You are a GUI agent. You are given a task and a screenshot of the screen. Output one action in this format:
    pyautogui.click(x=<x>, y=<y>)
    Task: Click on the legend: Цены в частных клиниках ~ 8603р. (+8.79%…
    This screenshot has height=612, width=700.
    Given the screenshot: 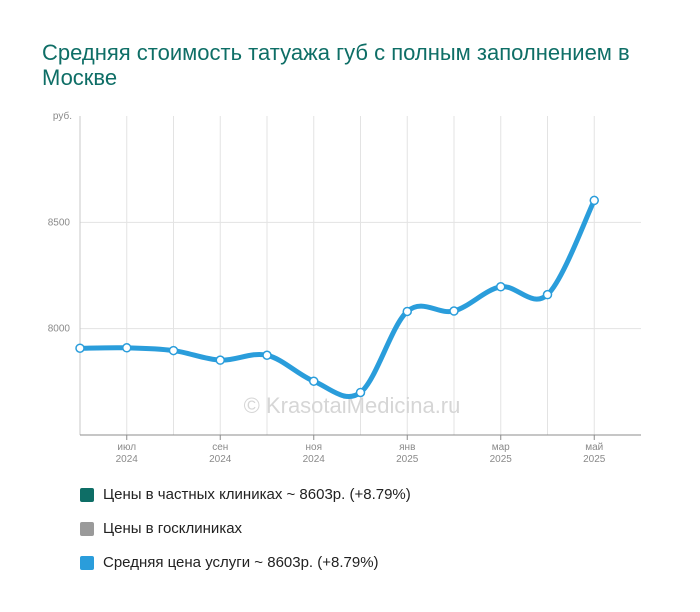 What is the action you would take?
    pyautogui.click(x=245, y=537)
    